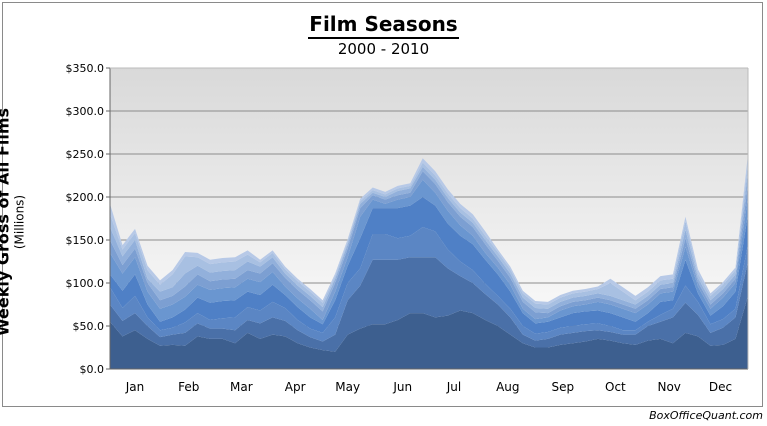  What do you see at coordinates (383, 25) in the screenshot?
I see `chart-title: Film Seasons` at bounding box center [383, 25].